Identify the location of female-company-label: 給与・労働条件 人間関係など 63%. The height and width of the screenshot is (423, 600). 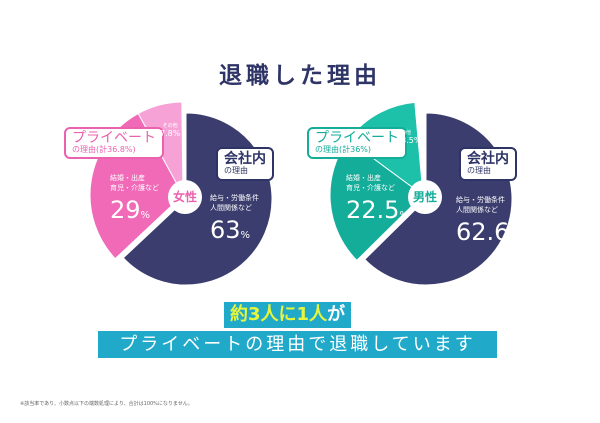
(234, 218).